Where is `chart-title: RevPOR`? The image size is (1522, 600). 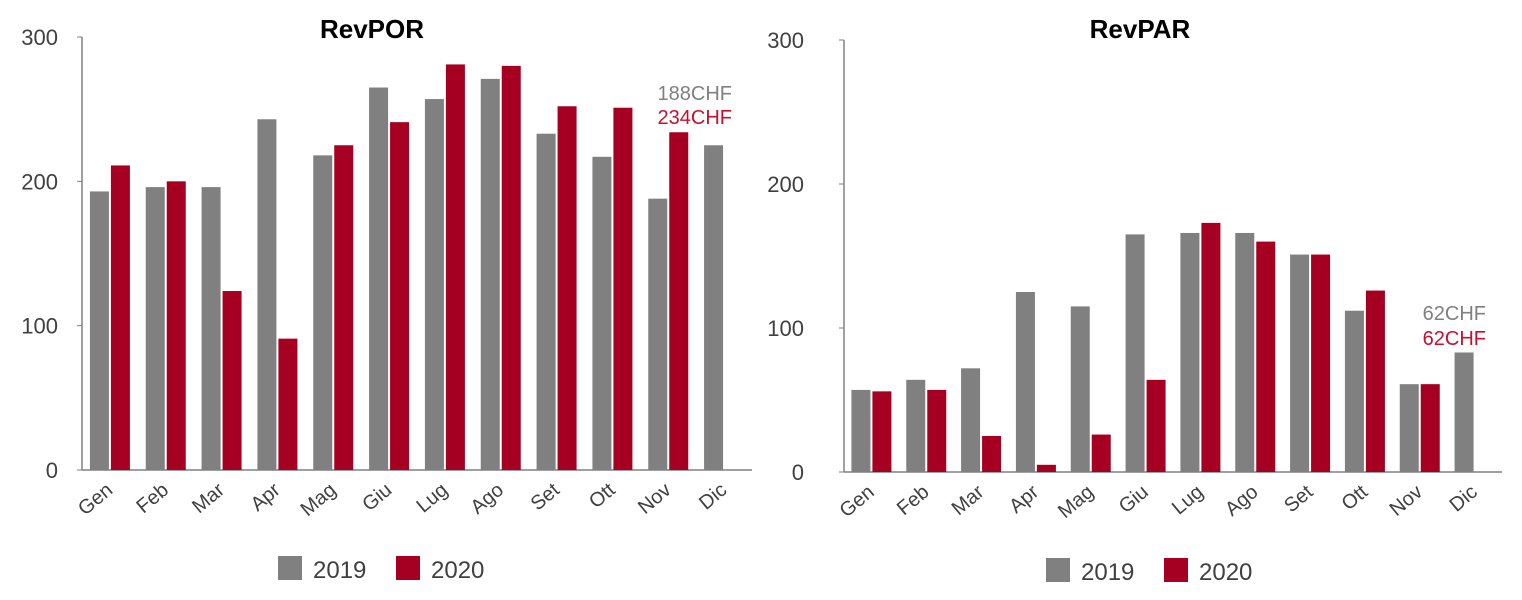 chart-title: RevPOR is located at coordinates (372, 29).